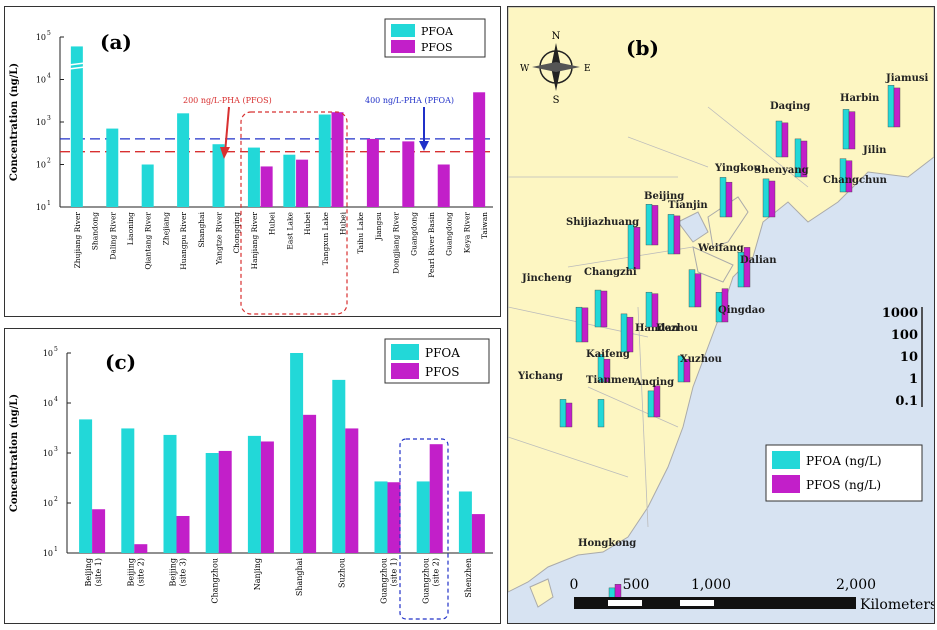 Image resolution: width=937 pixels, height=630 pixels. Describe the element at coordinates (556, 67) in the screenshot. I see `compass-needle-ew` at that location.